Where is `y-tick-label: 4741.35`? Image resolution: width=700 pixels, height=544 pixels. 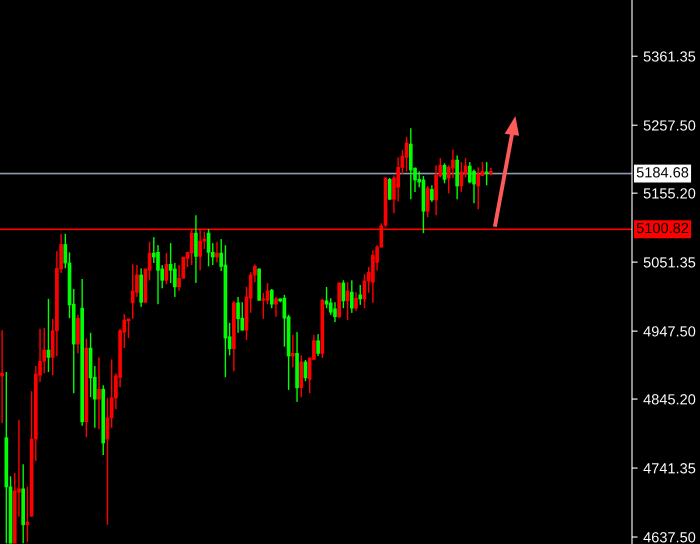
y-tick-label: 4741.35 is located at coordinates (669, 468).